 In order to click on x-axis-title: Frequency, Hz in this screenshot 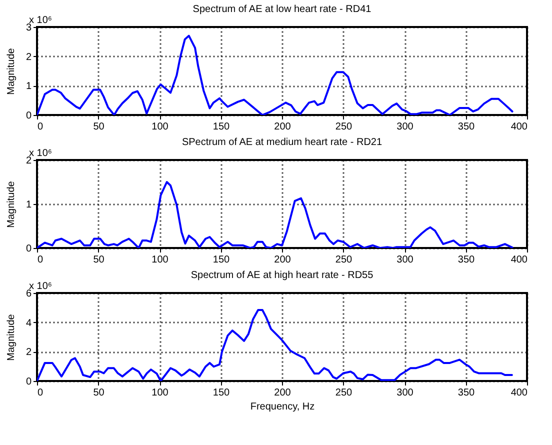, I will do `click(282, 407)`.